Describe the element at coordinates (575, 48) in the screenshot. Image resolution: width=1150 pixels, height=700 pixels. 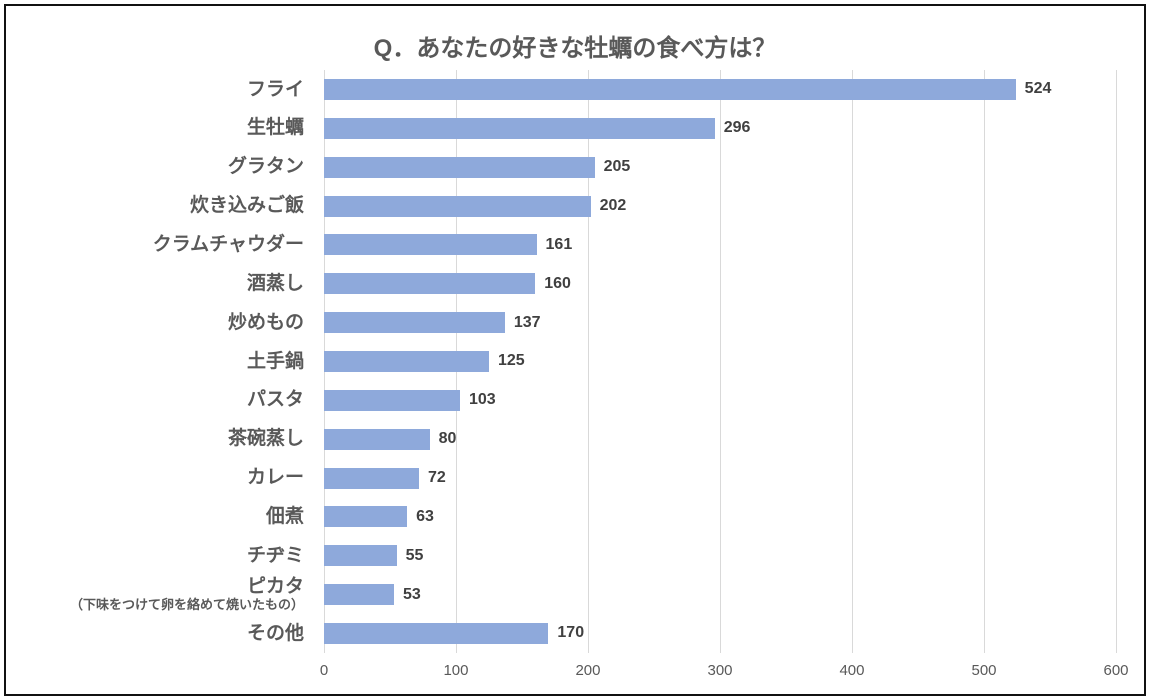
I see `chart-title: Q．あなたの好きな牡蠣の食べ方は？` at that location.